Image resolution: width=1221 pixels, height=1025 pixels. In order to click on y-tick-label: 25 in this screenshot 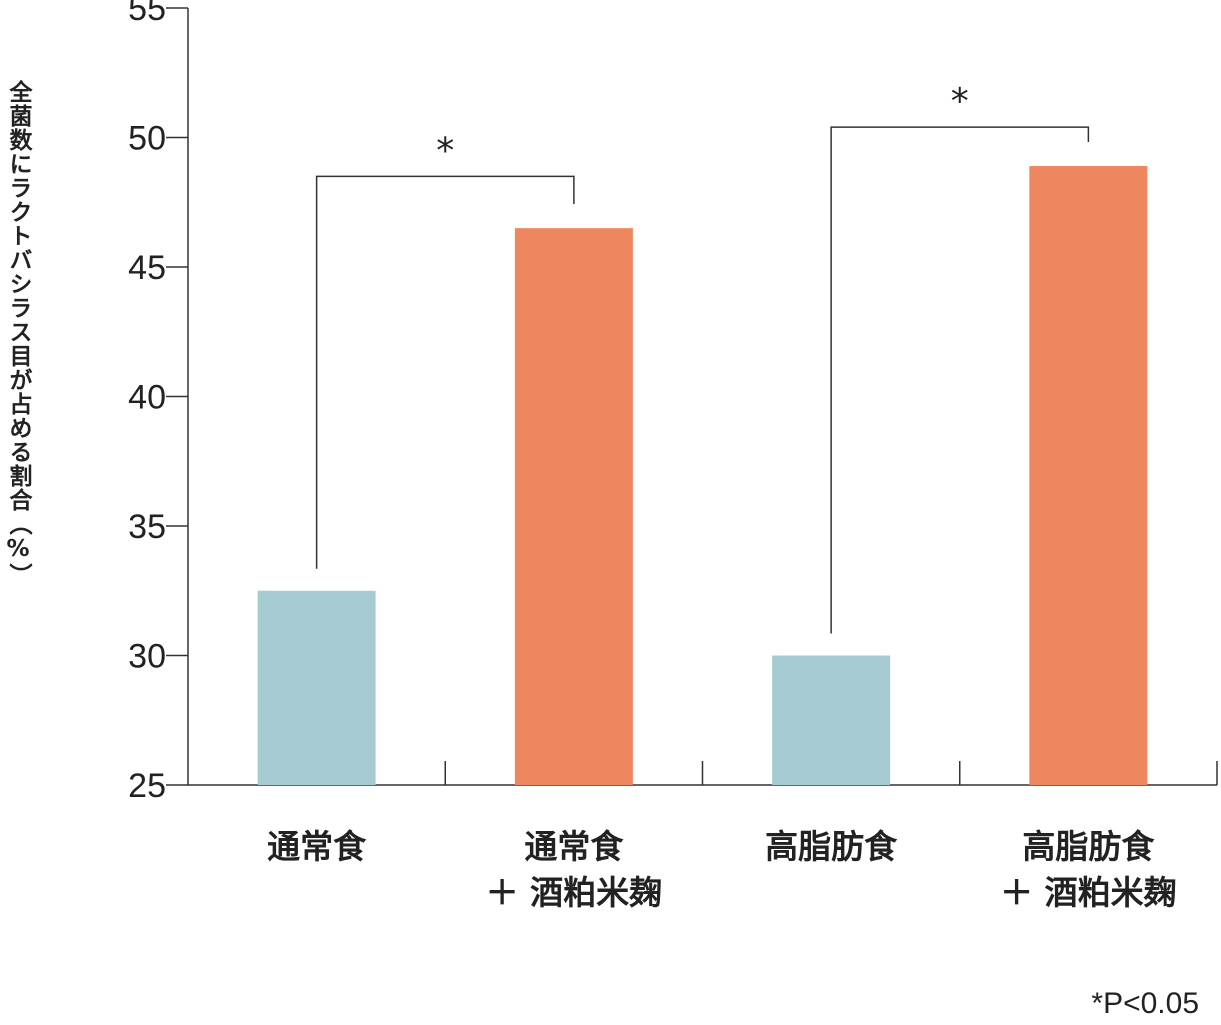, I will do `click(147, 786)`.